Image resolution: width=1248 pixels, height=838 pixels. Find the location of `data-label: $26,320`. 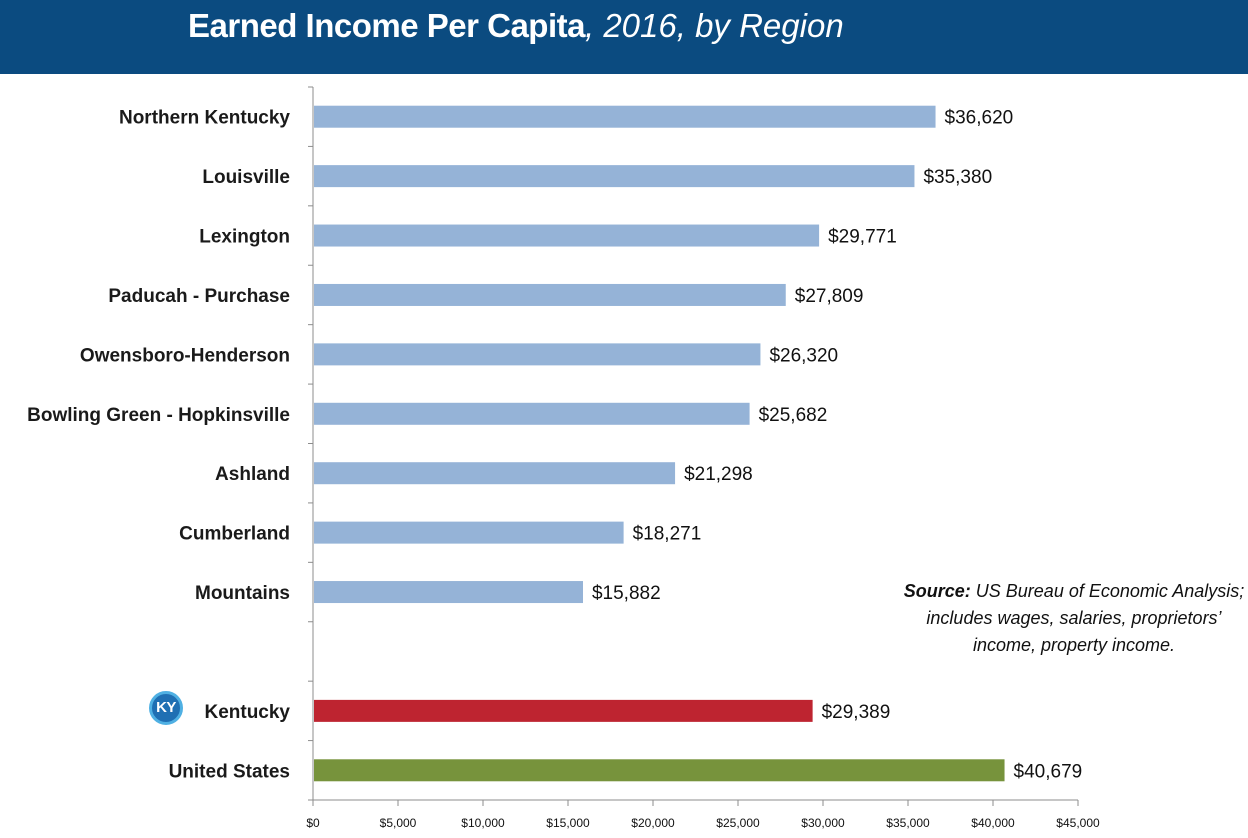

data-label: $26,320 is located at coordinates (803, 355).